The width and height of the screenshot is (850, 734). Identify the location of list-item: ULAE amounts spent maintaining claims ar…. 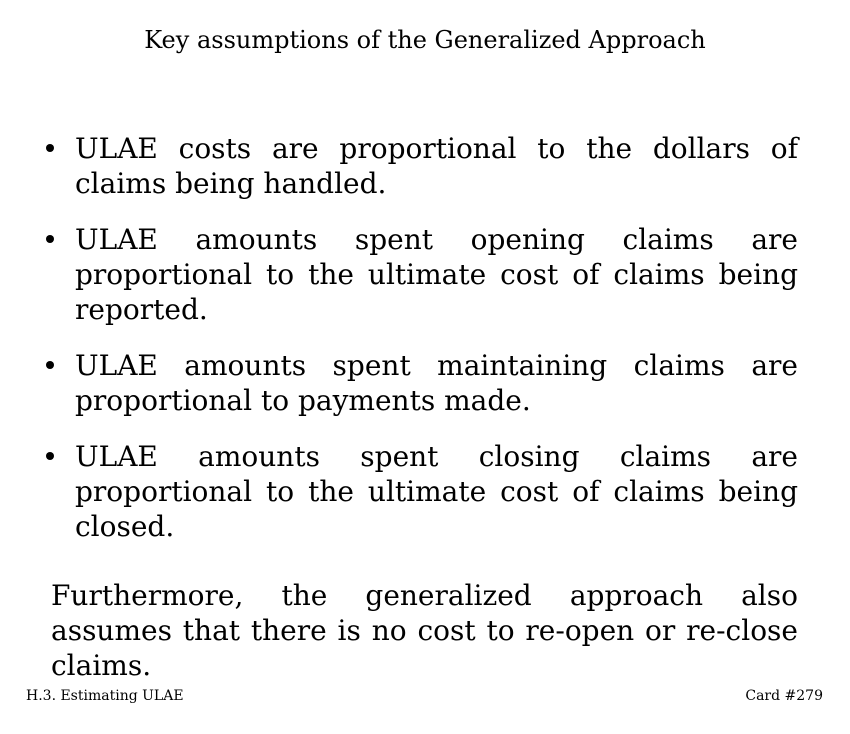
(422, 383).